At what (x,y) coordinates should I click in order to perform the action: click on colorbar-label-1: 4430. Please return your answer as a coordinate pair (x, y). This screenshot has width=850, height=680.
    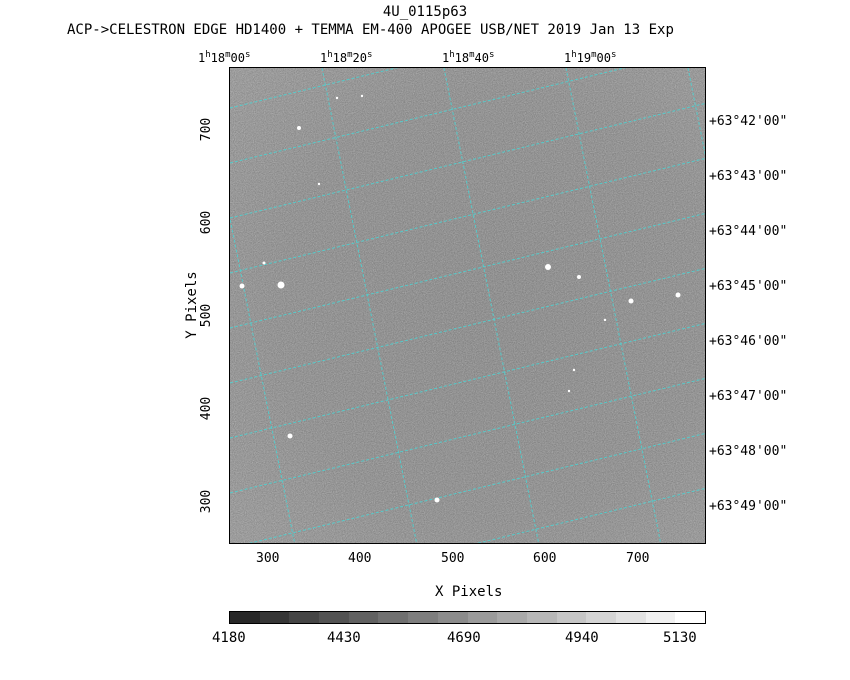
    Looking at the image, I should click on (344, 638).